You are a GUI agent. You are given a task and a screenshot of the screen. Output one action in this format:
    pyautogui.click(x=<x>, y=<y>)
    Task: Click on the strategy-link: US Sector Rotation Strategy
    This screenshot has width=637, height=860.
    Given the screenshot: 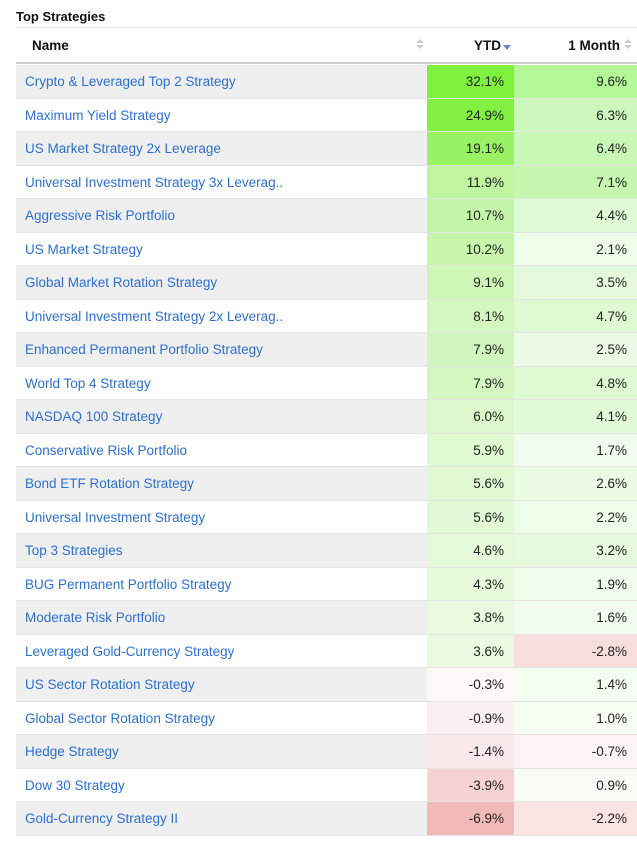 What is the action you would take?
    pyautogui.click(x=110, y=684)
    